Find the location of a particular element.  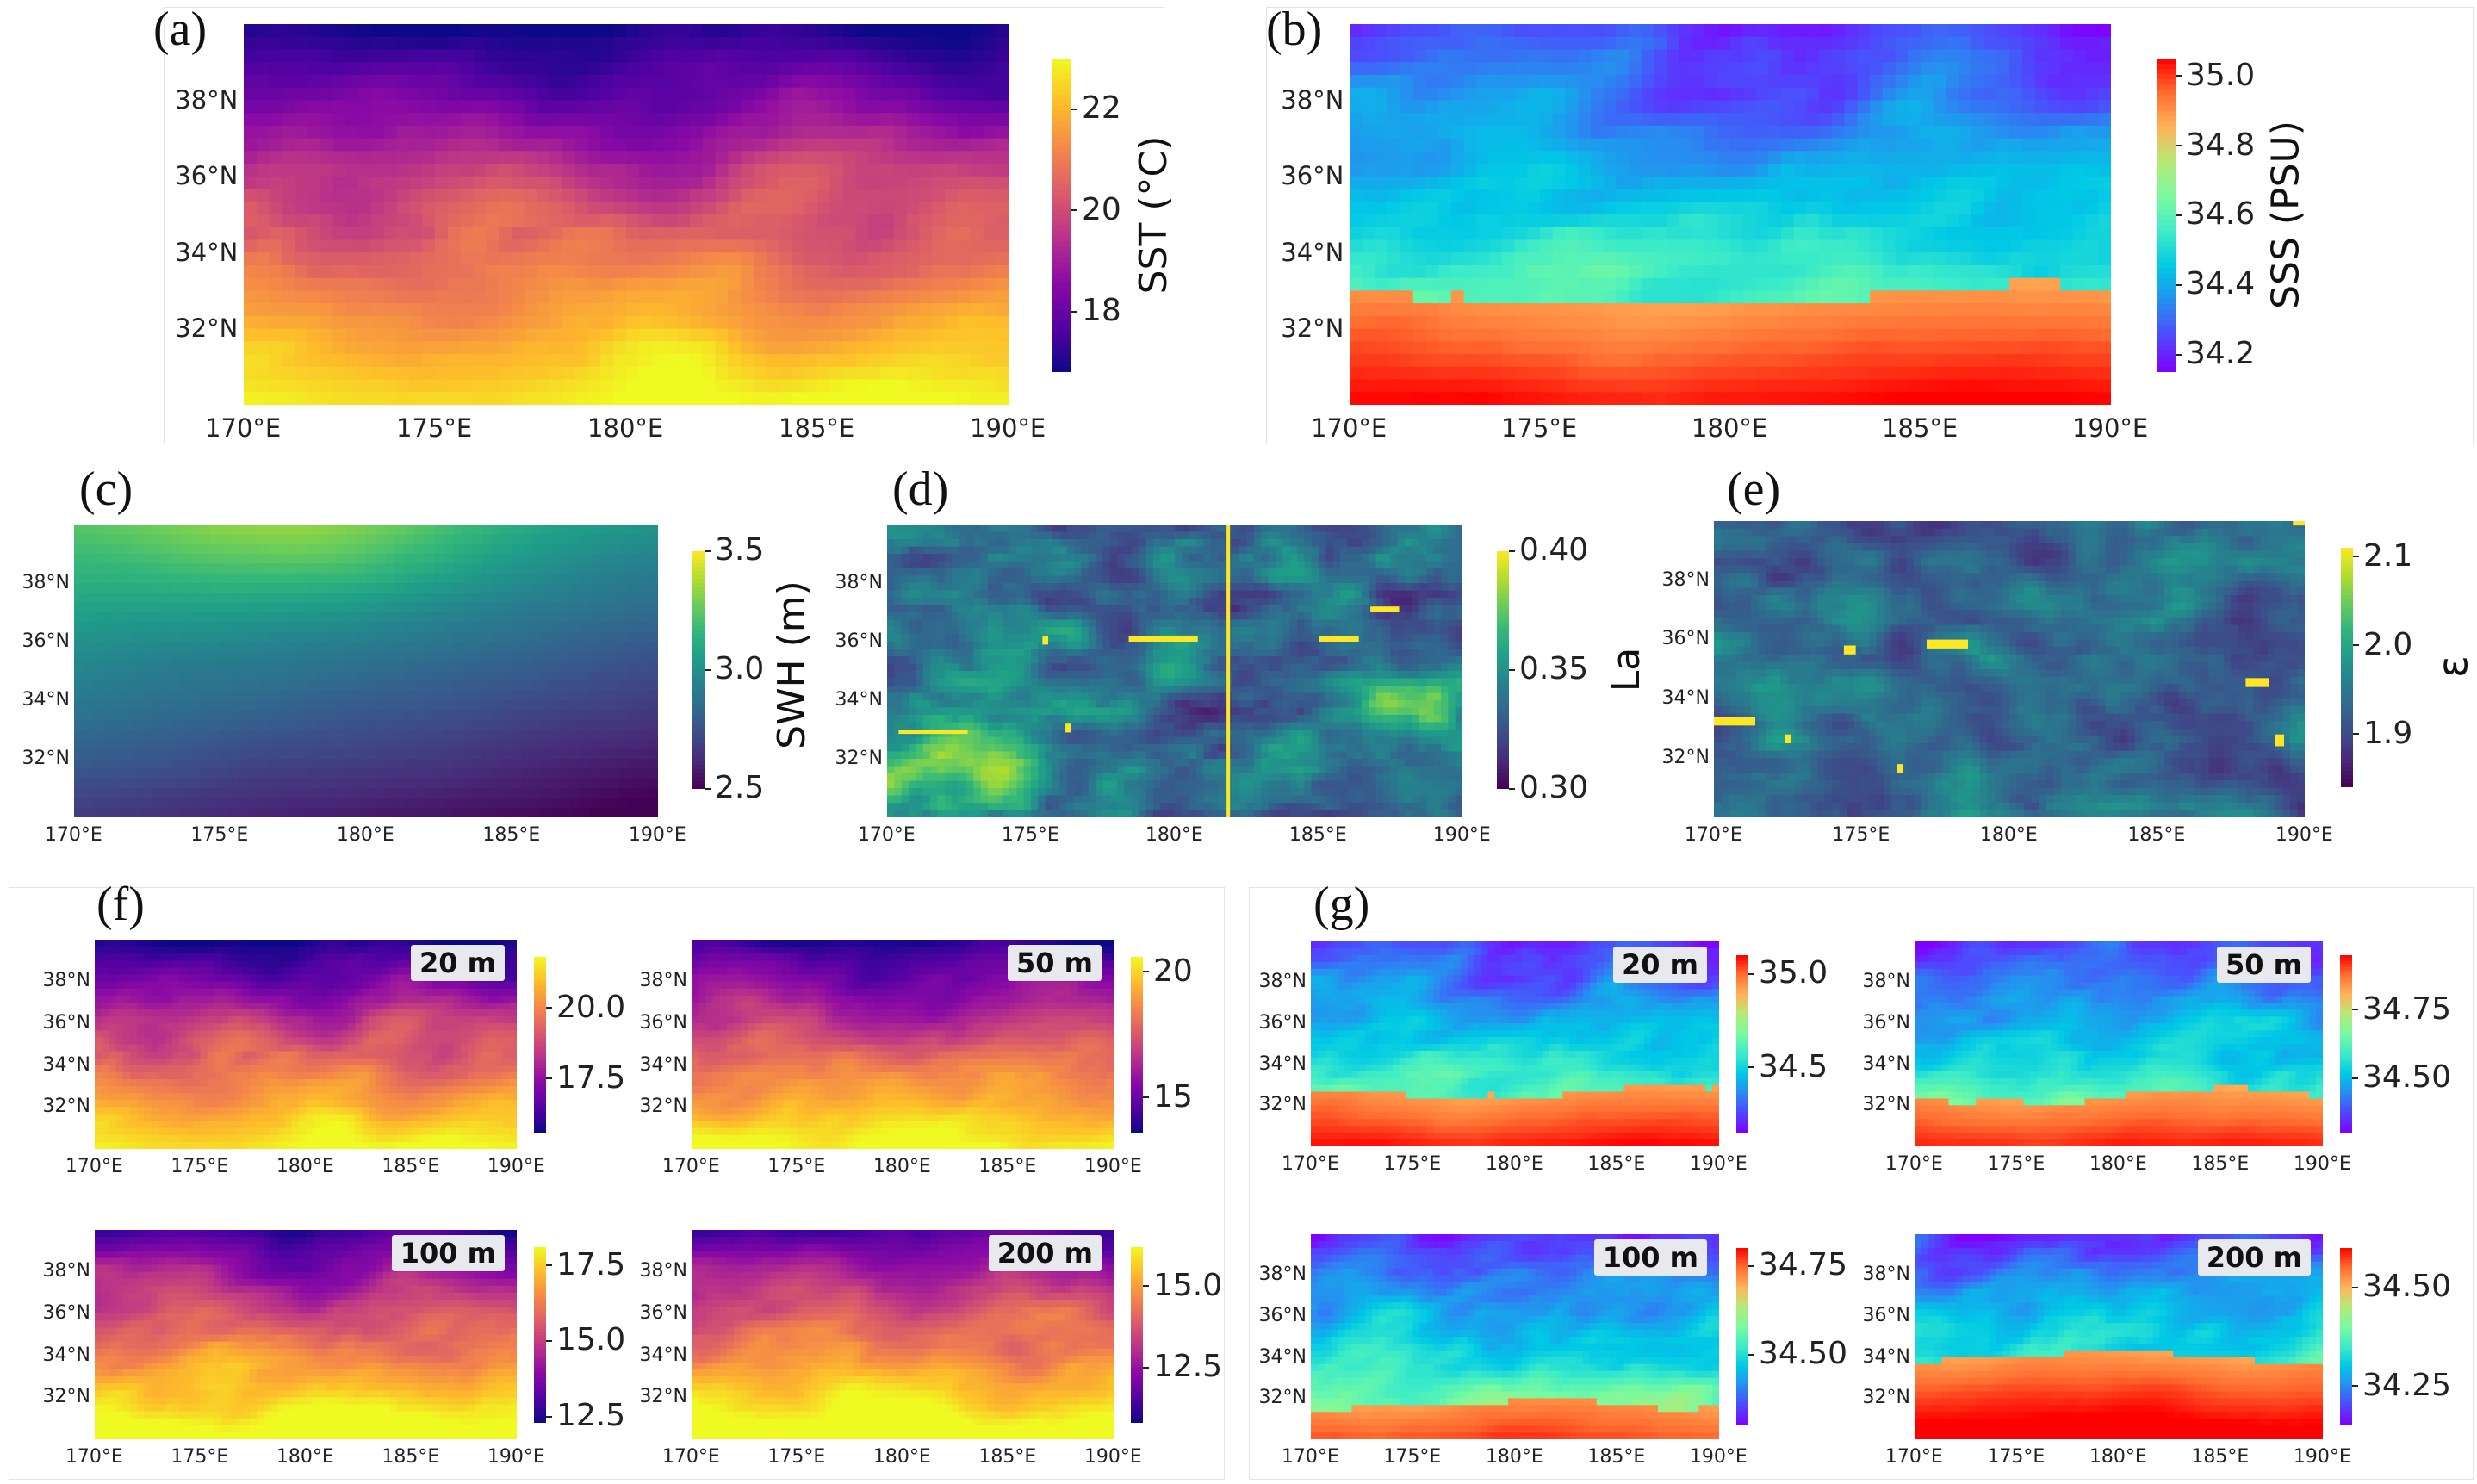

panel-c-heatmap is located at coordinates (366, 671).